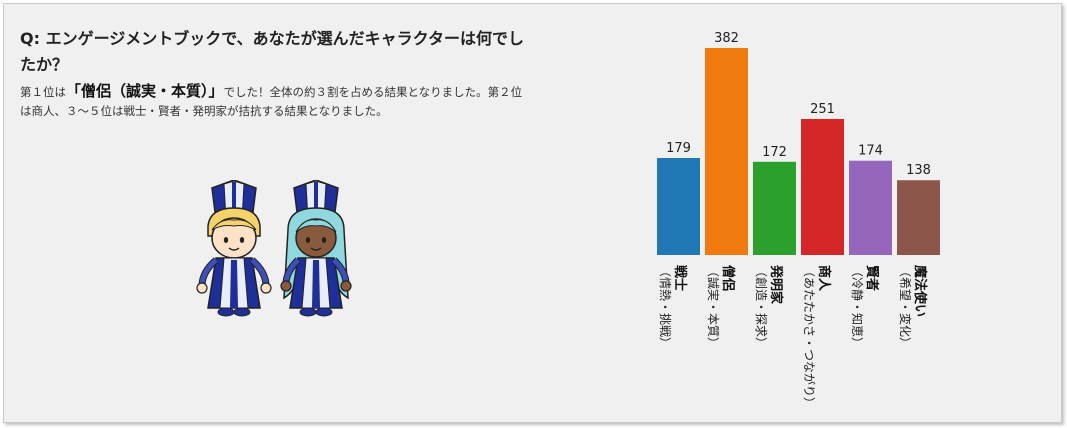  What do you see at coordinates (824, 278) in the screenshot?
I see `category-name-4: 商人` at bounding box center [824, 278].